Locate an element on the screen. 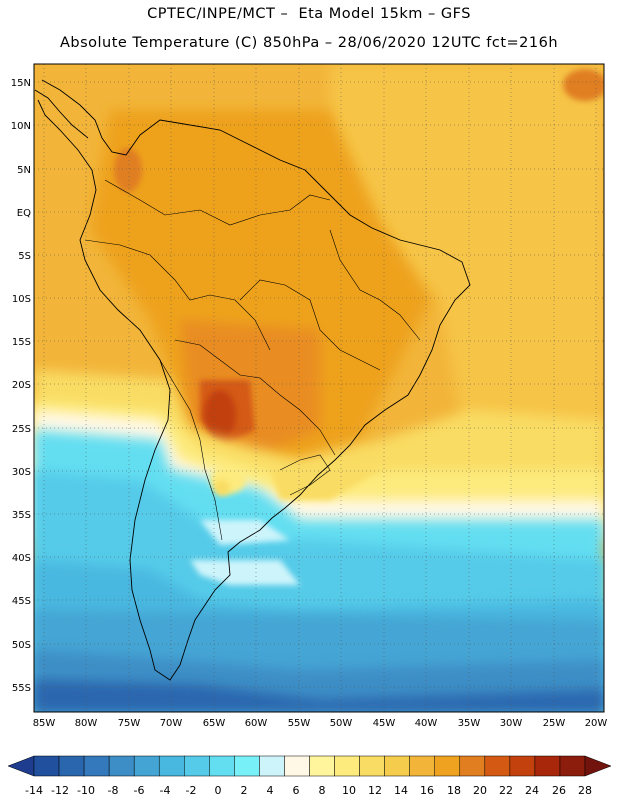  lat-label: 15N is located at coordinates (21, 83).